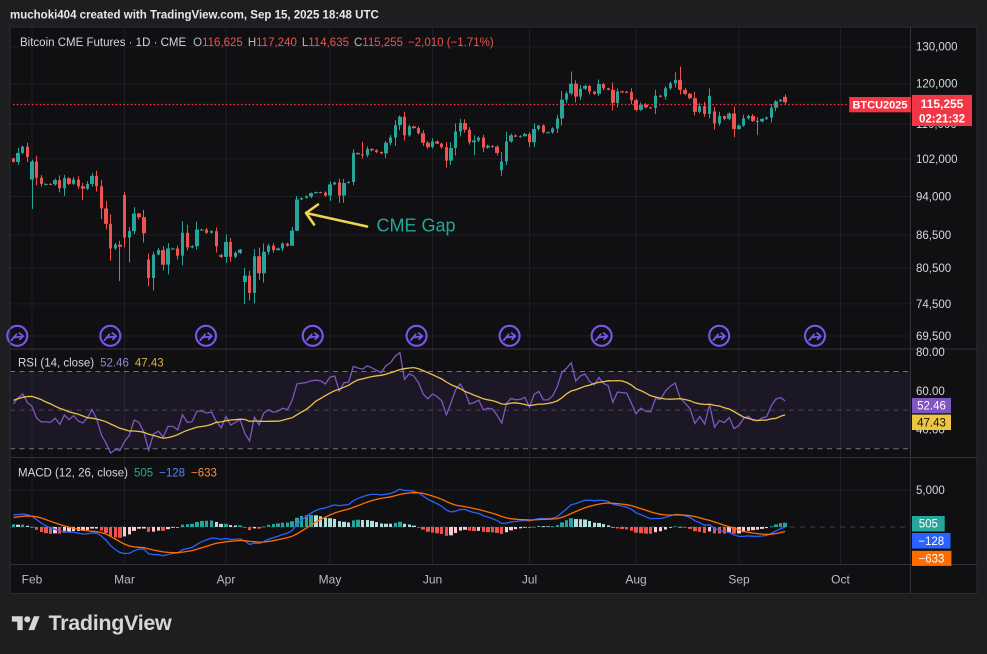 The image size is (987, 654). I want to click on svg-text: −633, so click(932, 559).